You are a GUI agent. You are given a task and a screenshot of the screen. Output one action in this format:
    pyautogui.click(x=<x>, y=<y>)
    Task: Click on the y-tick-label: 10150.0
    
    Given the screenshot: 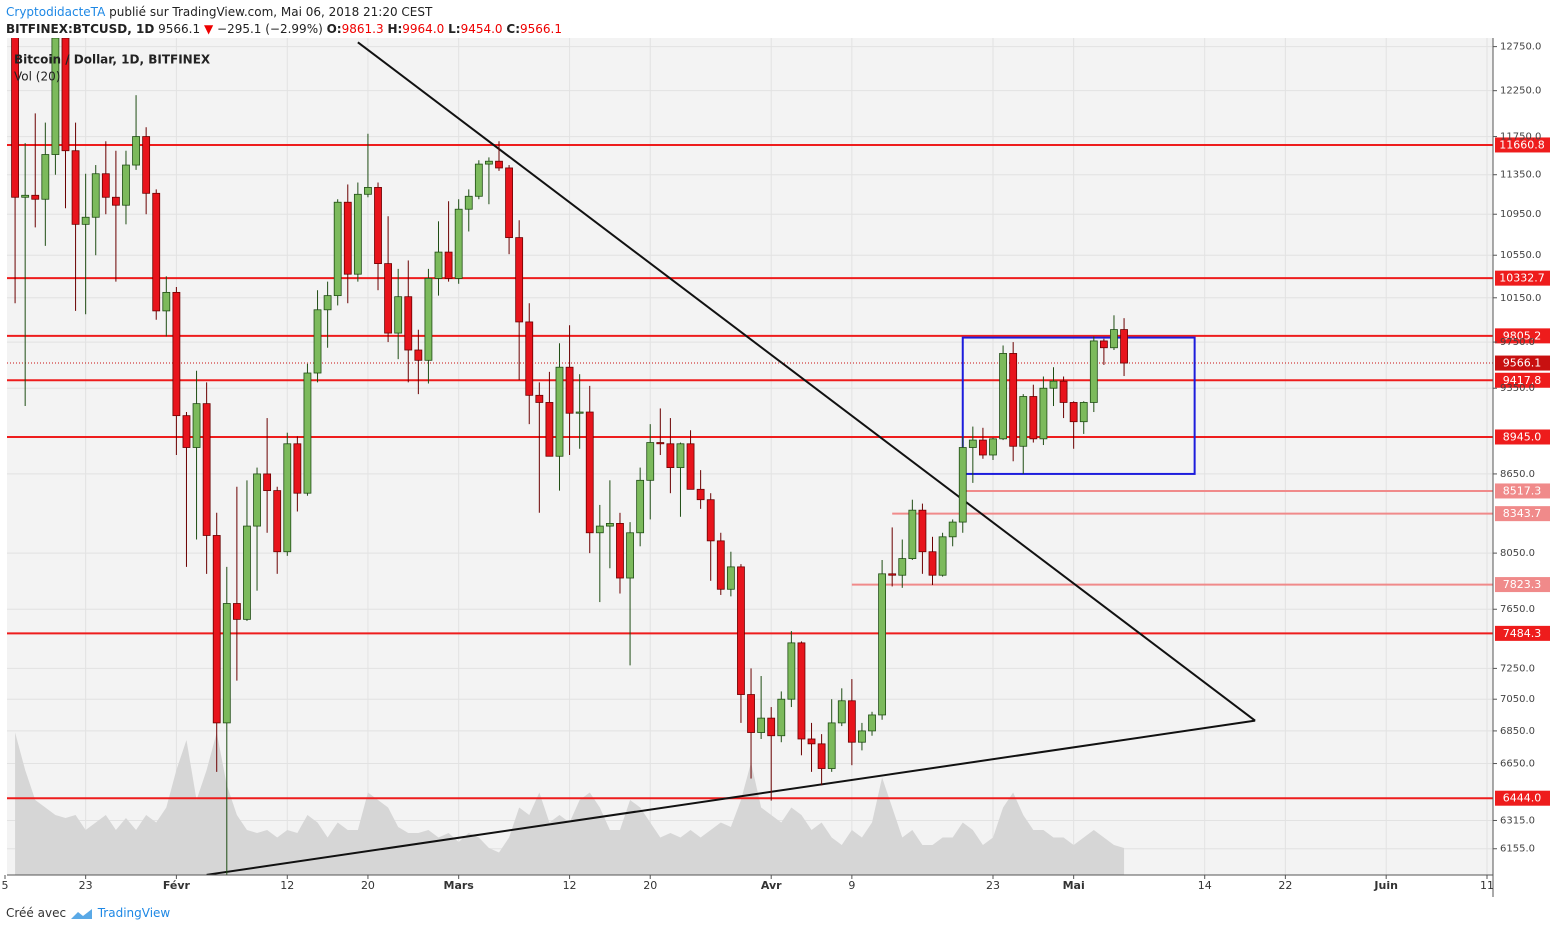 What is the action you would take?
    pyautogui.click(x=1520, y=298)
    